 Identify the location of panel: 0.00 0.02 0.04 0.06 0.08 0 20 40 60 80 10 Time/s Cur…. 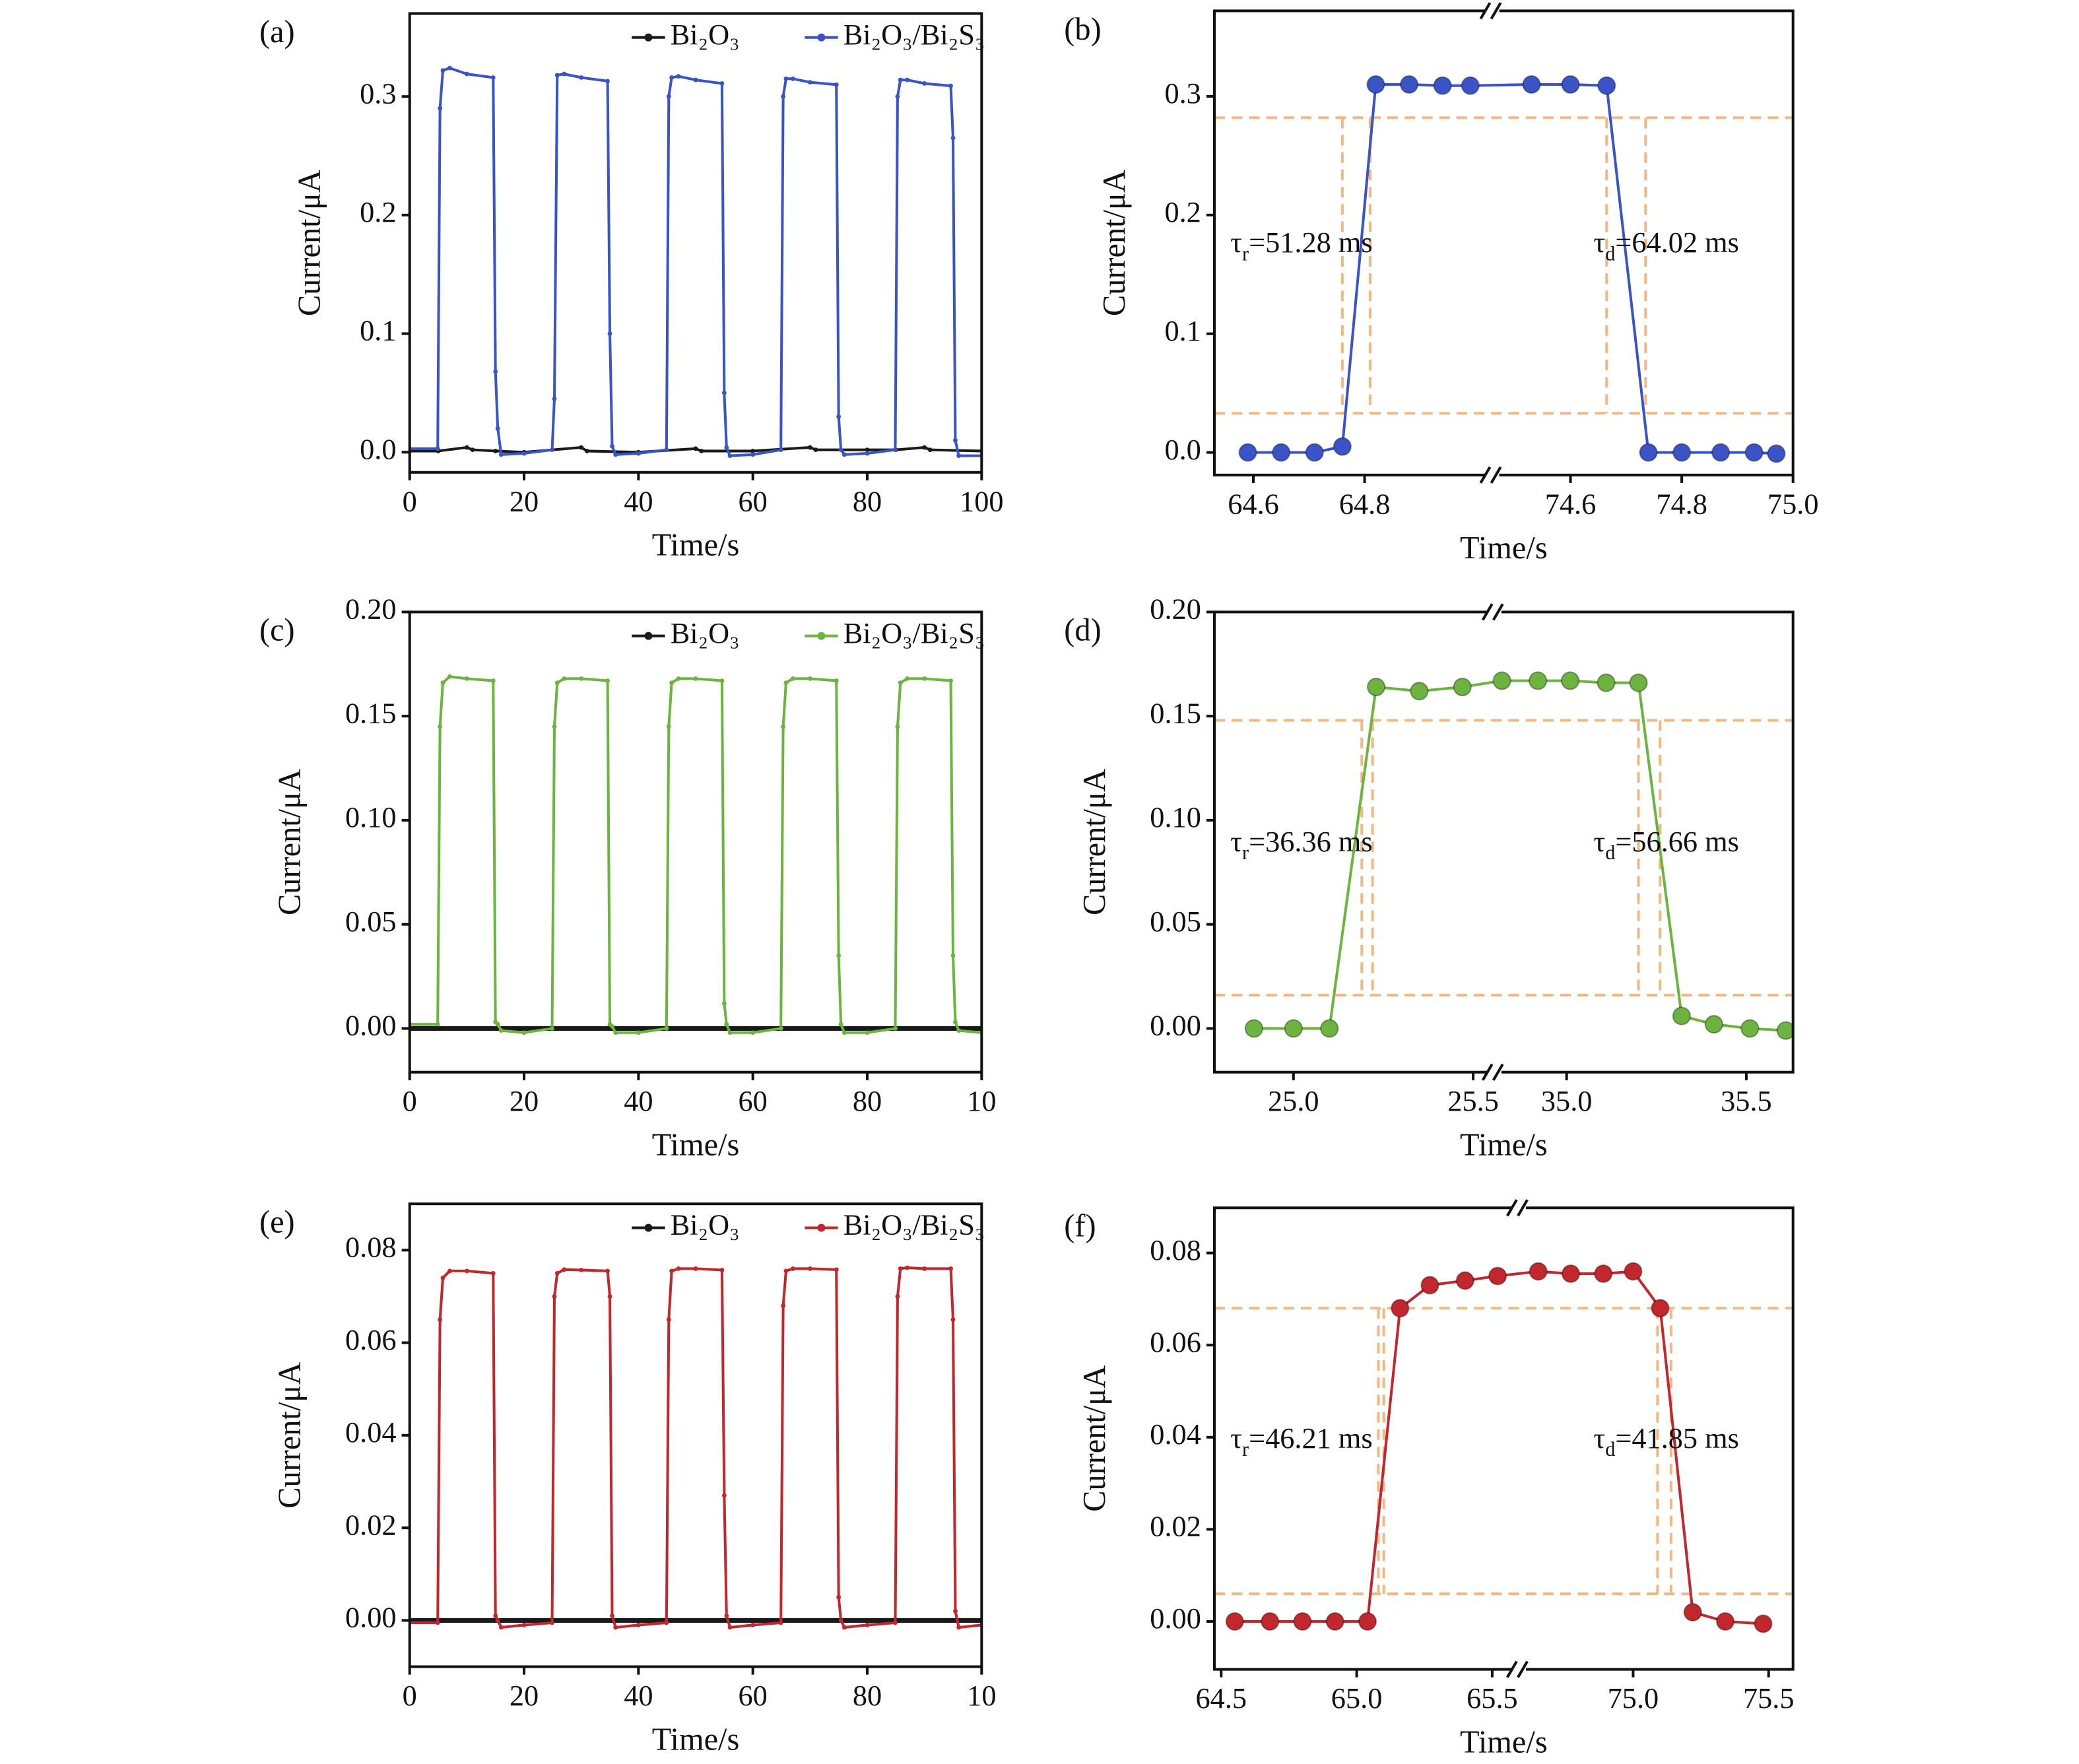
(627, 1480).